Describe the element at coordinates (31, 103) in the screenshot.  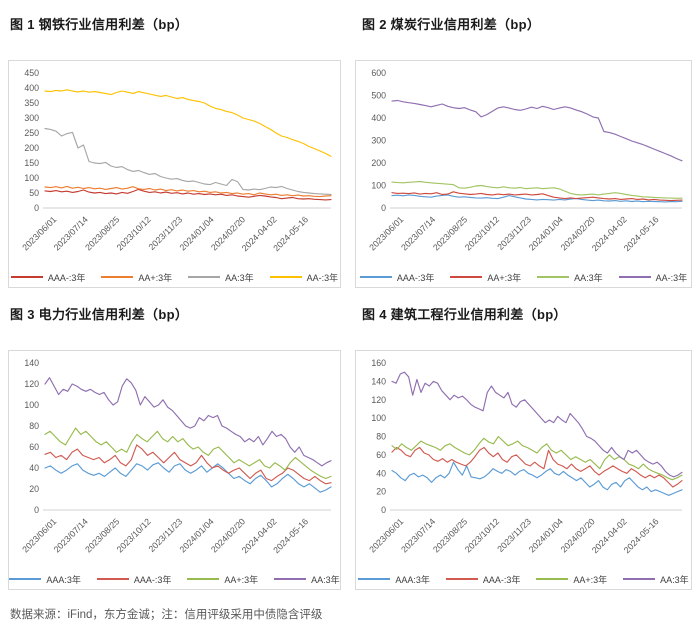
I see `y-axis-tick-label: 350` at that location.